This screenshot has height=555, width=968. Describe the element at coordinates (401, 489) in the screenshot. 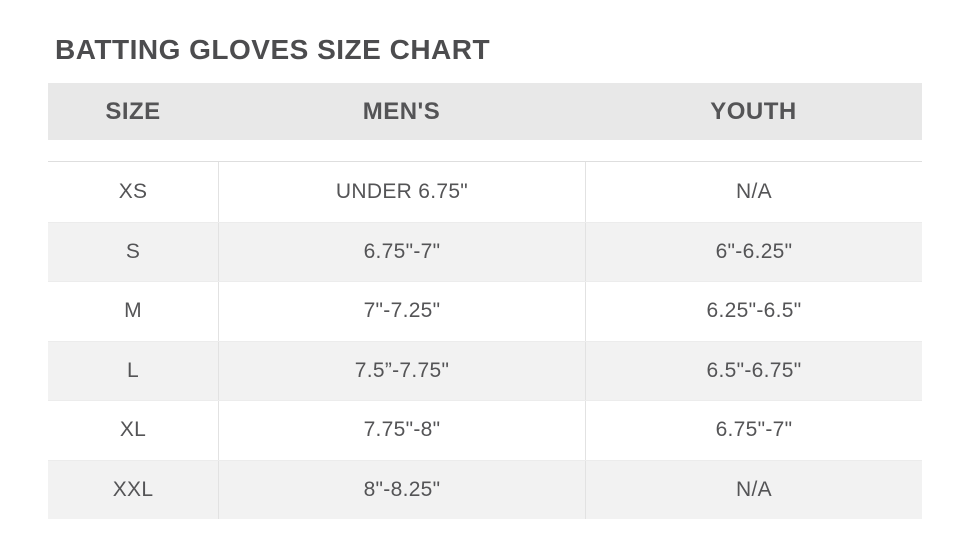

I see `mens-cell: 8"-8.25"` at that location.